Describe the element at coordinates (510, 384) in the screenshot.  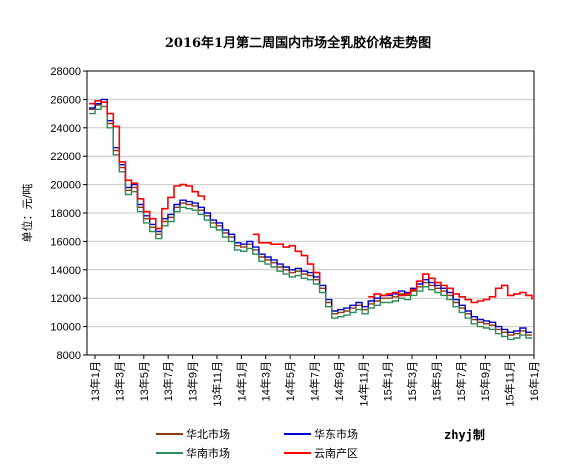
I see `x-tick-label: 15年11月` at that location.